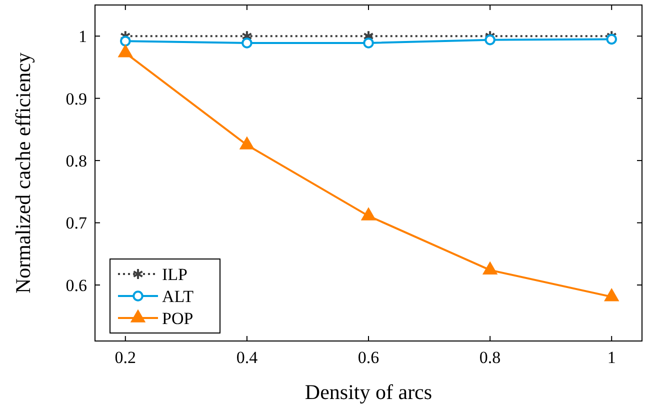 The height and width of the screenshot is (409, 645). What do you see at coordinates (178, 296) in the screenshot?
I see `legend-label: ALT` at bounding box center [178, 296].